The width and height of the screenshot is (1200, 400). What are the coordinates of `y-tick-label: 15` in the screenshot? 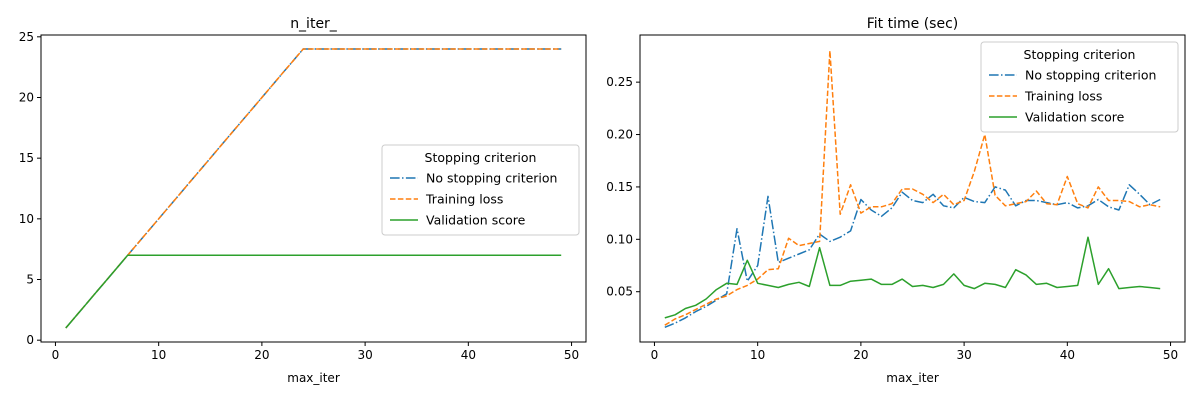 It's located at (26, 158).